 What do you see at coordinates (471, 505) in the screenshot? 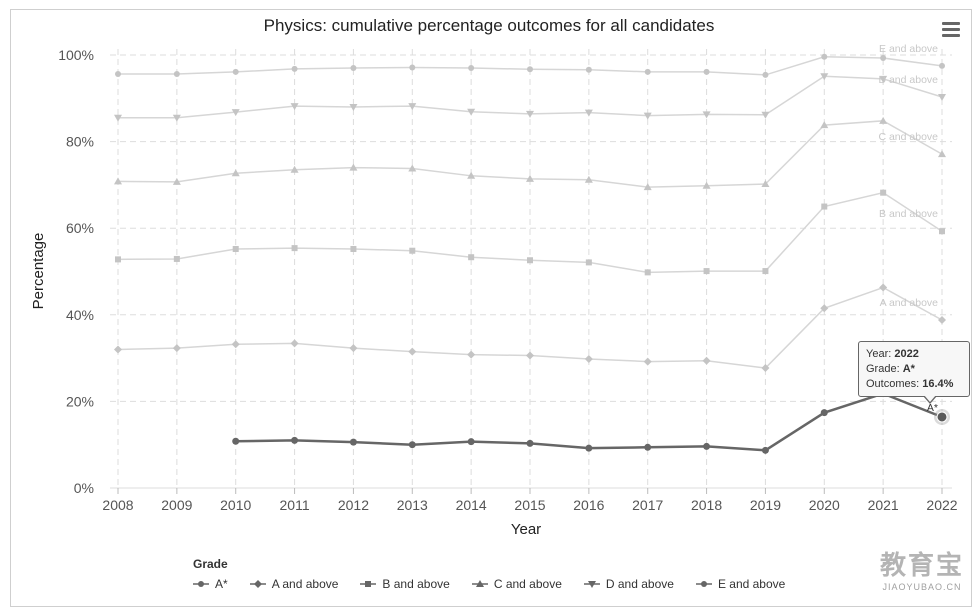
I see `x-tick-label: 2014` at bounding box center [471, 505].